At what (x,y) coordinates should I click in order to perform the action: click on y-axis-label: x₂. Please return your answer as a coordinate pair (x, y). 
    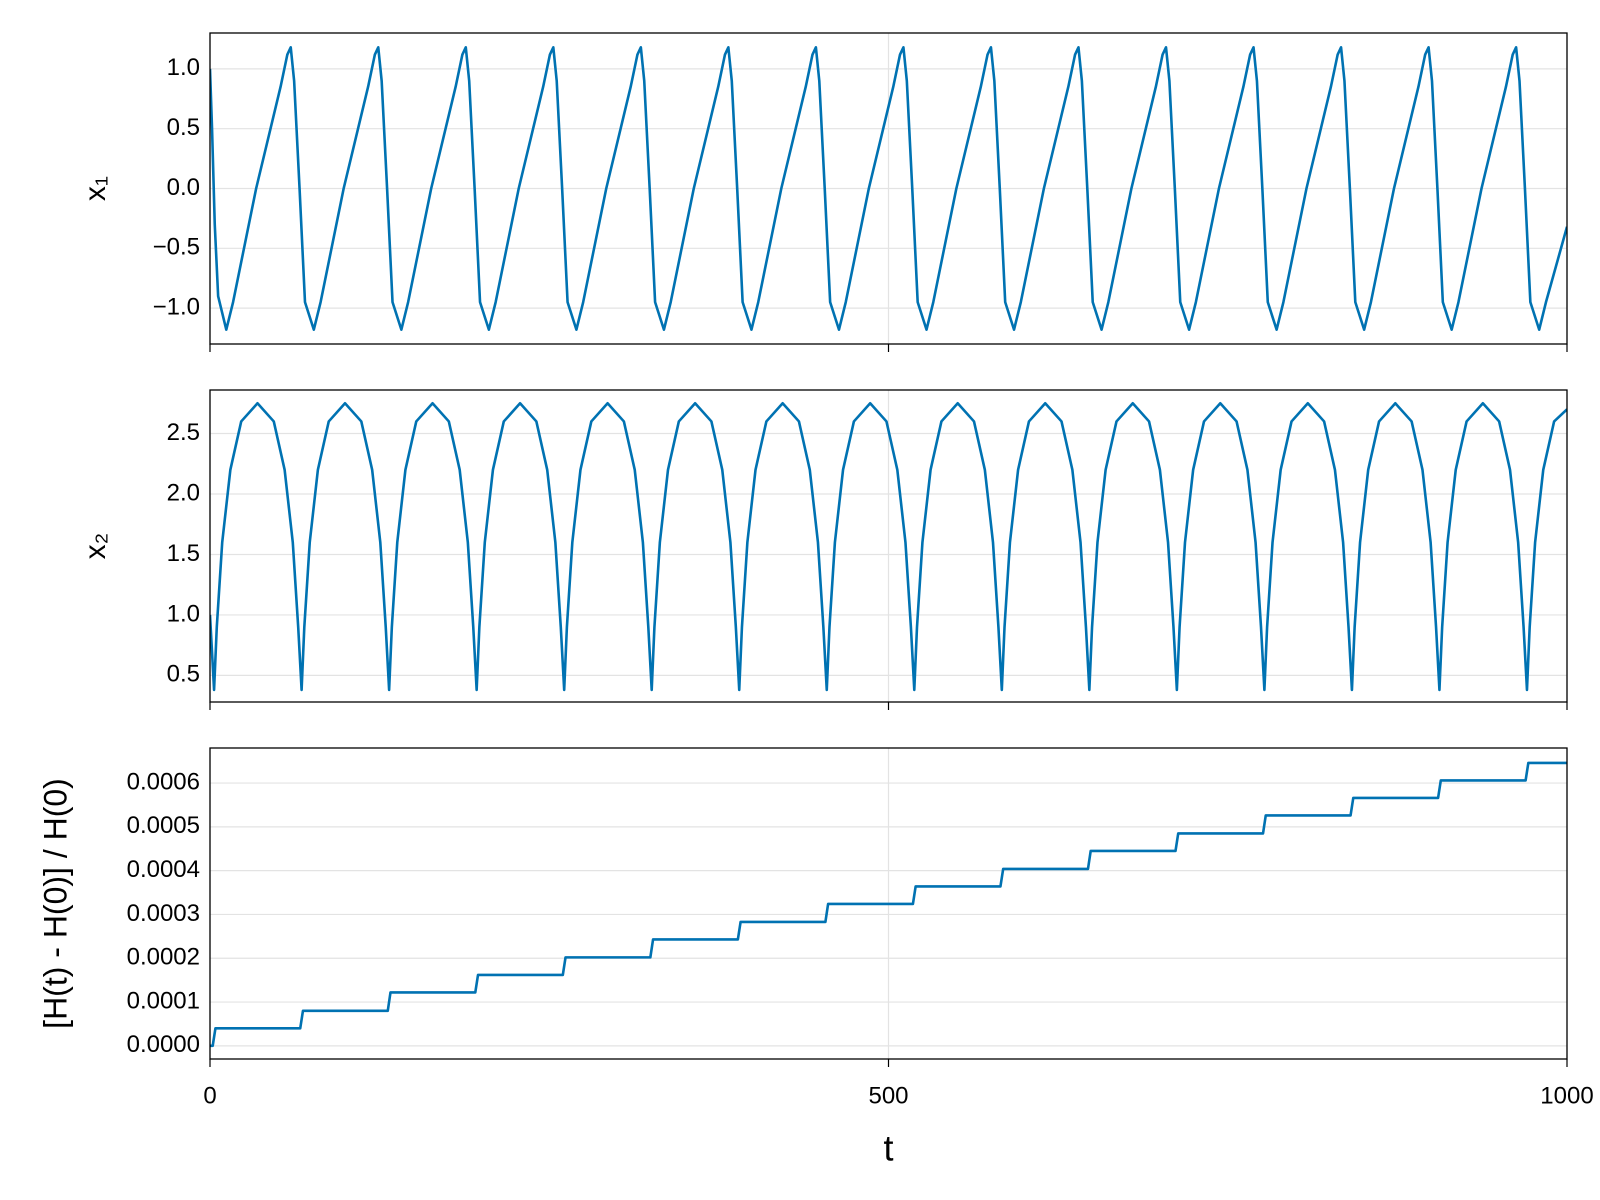
    Looking at the image, I should click on (95, 546).